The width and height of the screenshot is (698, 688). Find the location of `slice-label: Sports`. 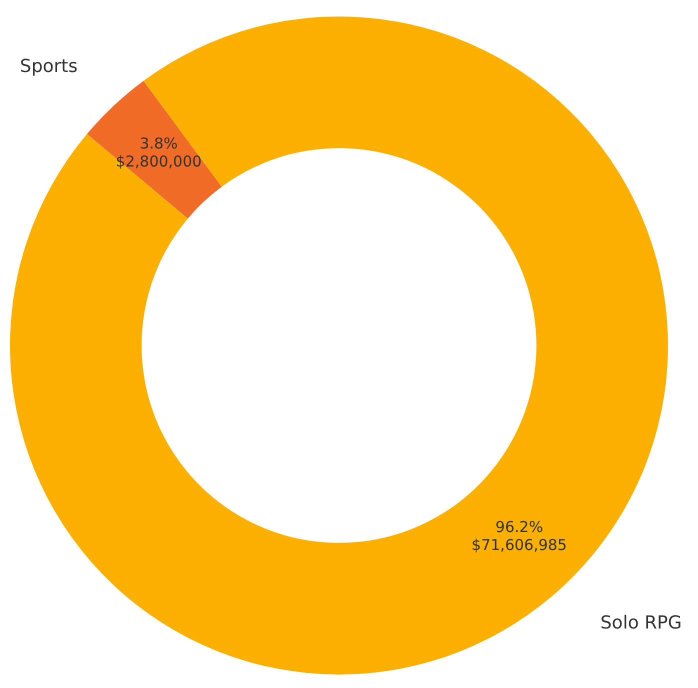

slice-label: Sports is located at coordinates (49, 67).